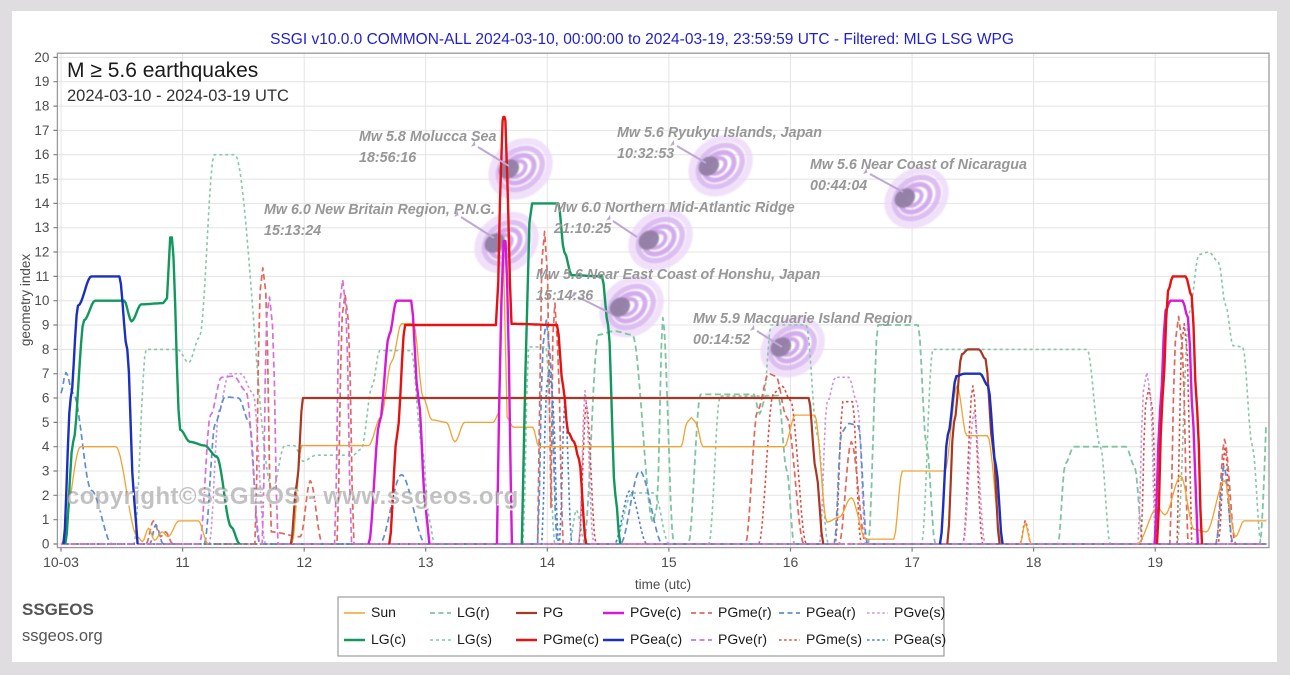 This screenshot has width=1290, height=675. What do you see at coordinates (571, 639) in the screenshot?
I see `svg-text: PGme(c)` at bounding box center [571, 639].